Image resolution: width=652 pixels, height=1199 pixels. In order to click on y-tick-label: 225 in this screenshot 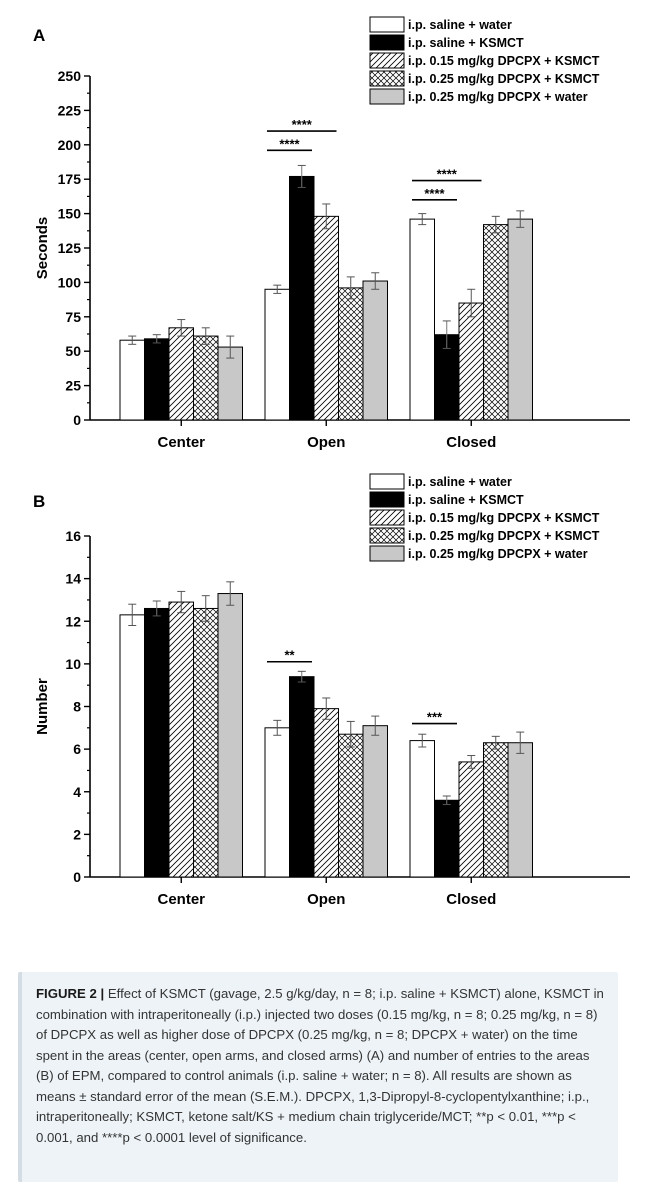, I will do `click(70, 110)`.